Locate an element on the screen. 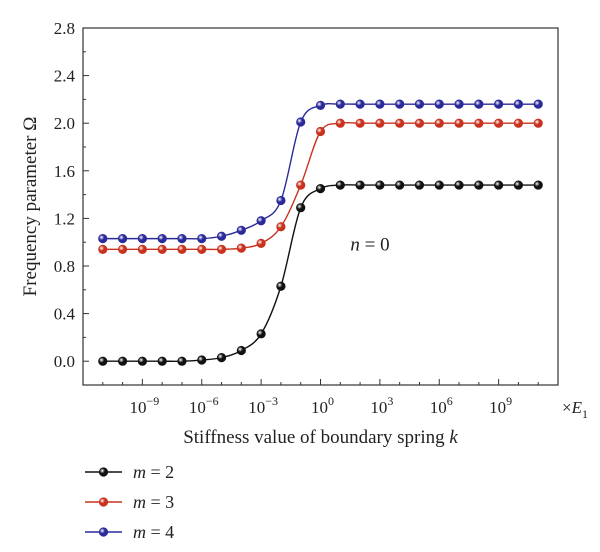 This screenshot has height=552, width=600. legend-item: m = 3 is located at coordinates (129, 502).